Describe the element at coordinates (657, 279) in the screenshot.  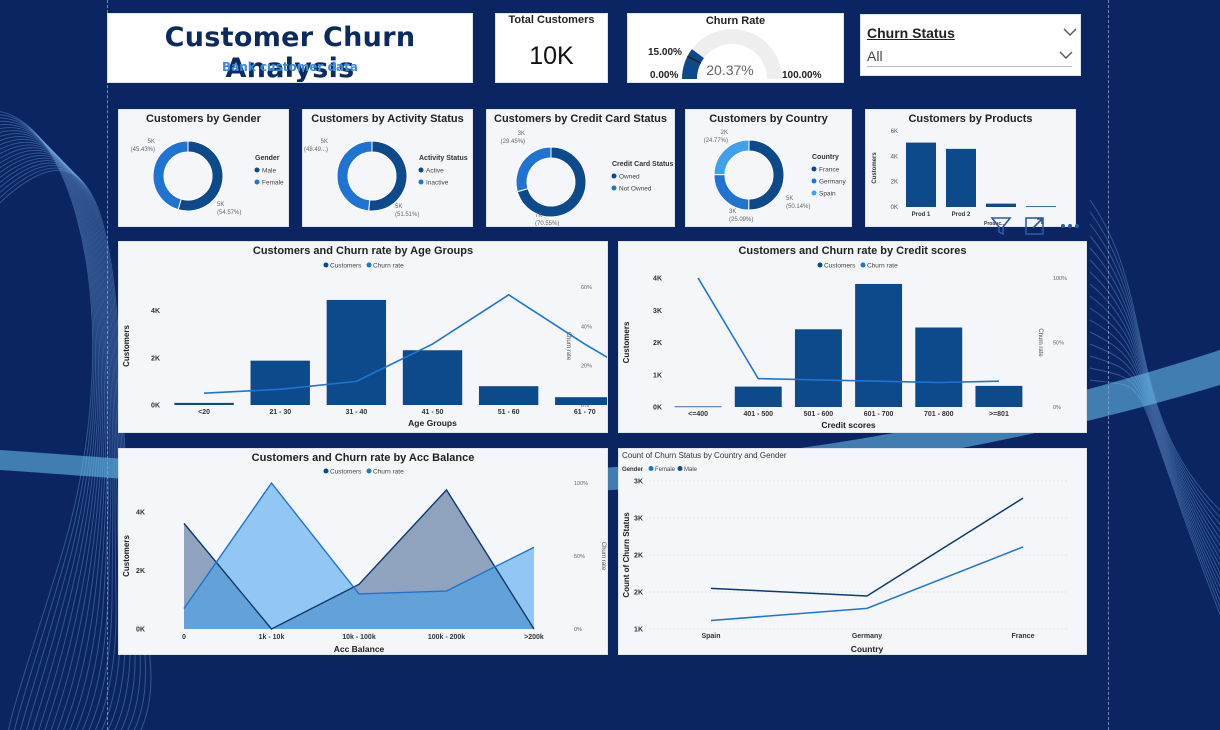
I see `y-tick-label: 4K` at that location.